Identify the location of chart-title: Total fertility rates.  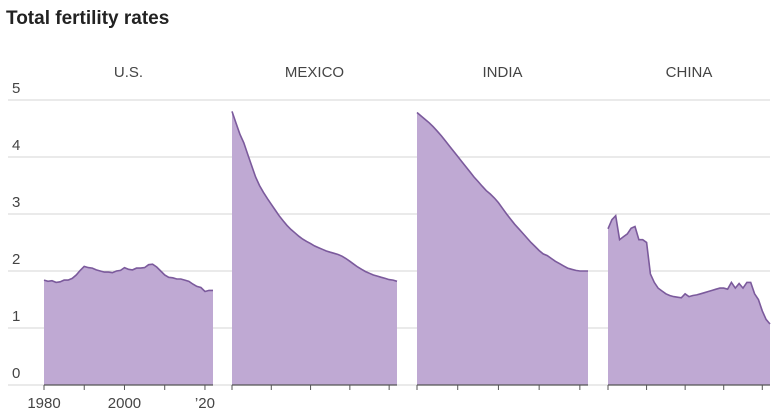
(87, 18).